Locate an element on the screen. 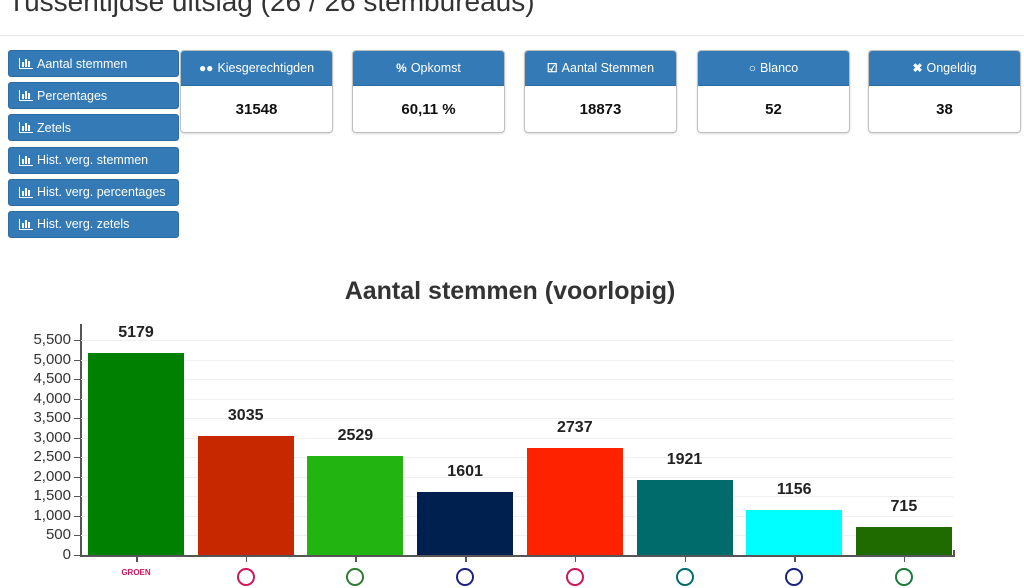  bar-value-label: 1156 is located at coordinates (794, 489).